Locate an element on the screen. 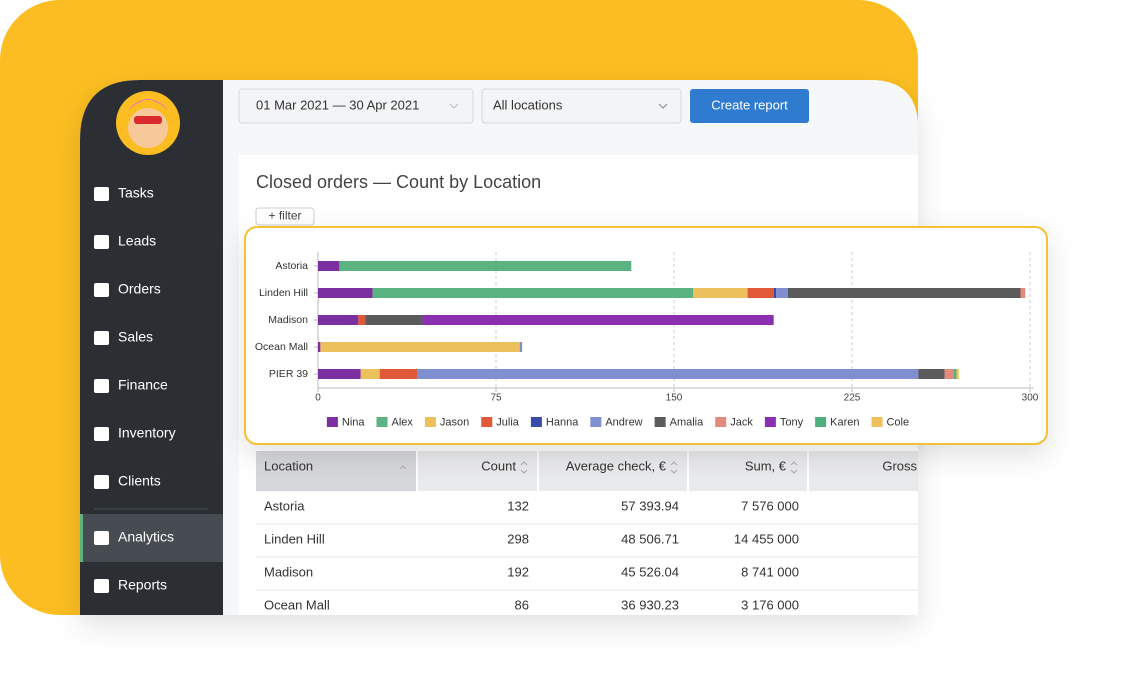  avatar-hair is located at coordinates (148, 104).